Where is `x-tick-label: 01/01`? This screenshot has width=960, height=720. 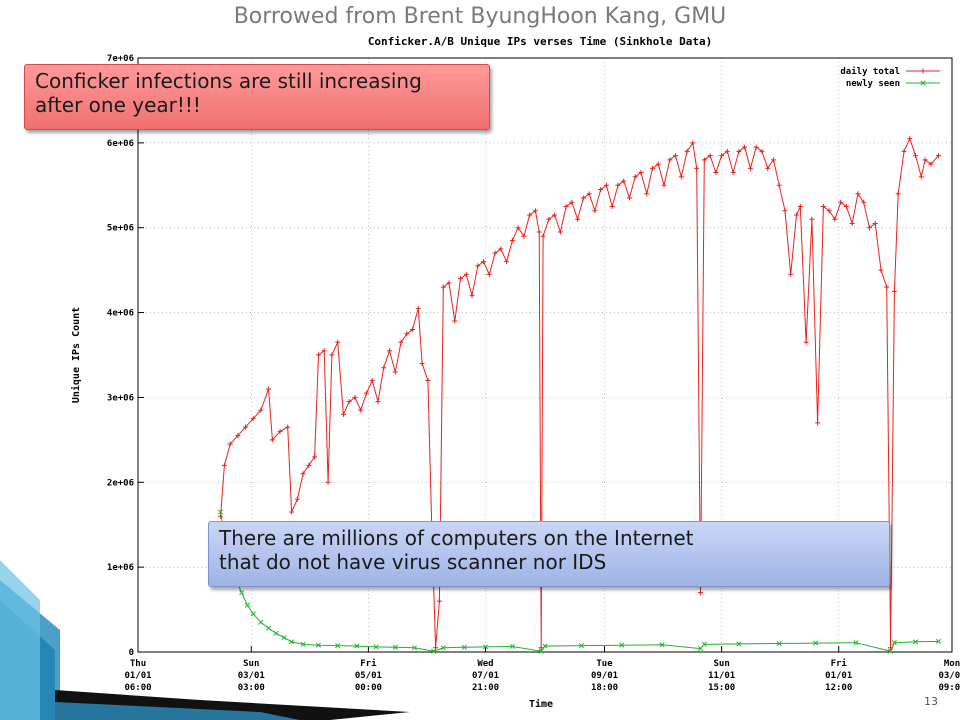 x-tick-label: 01/01 is located at coordinates (137, 676).